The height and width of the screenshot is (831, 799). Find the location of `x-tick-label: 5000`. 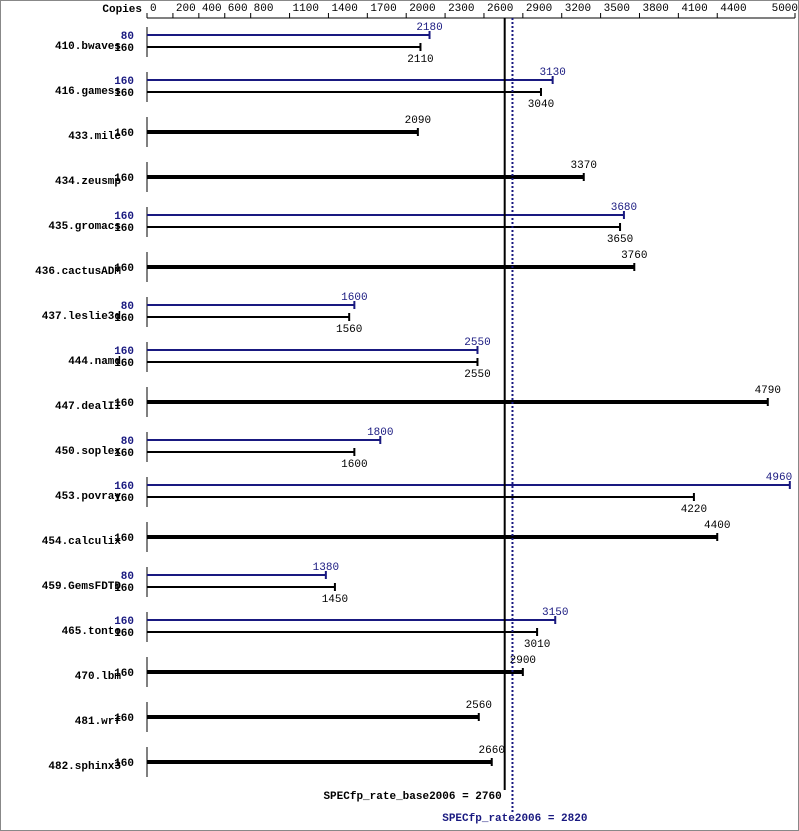

x-tick-label: 5000 is located at coordinates (785, 9).